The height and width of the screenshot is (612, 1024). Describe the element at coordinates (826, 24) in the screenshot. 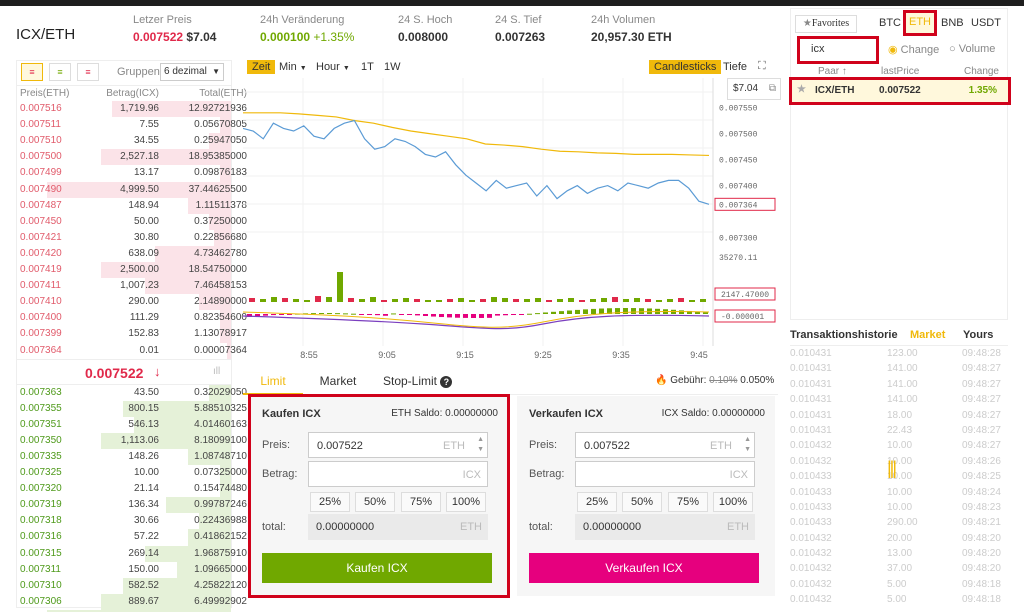

I see `favorites-tab: ★Favorites` at that location.